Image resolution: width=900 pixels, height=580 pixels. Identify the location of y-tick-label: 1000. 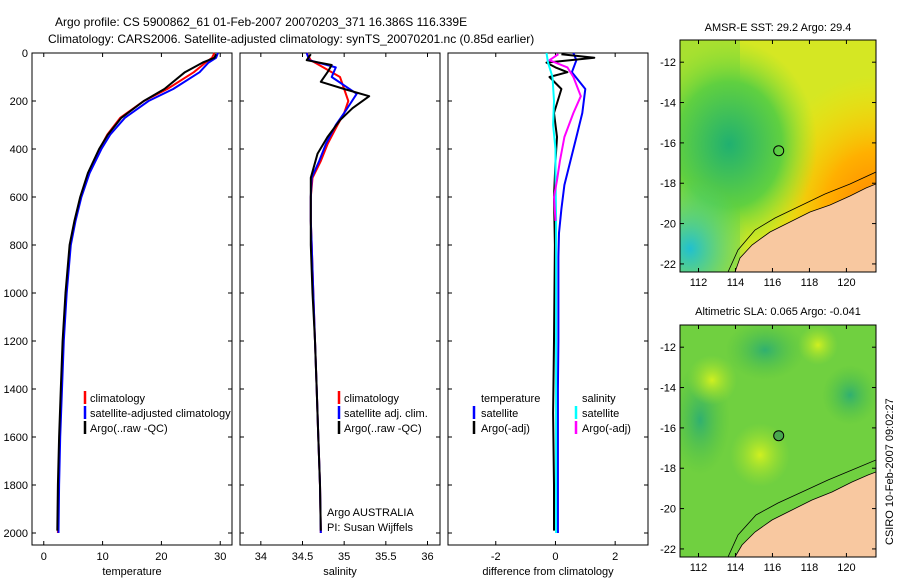
(16, 294).